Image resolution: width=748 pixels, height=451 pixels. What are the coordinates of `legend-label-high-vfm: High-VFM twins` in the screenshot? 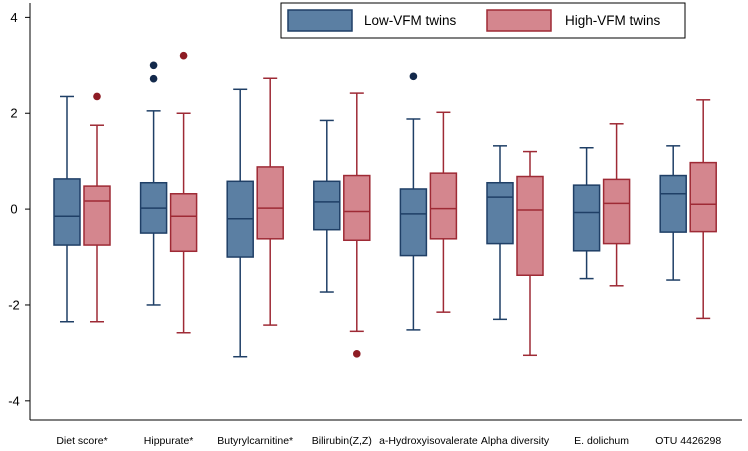 It's located at (613, 20).